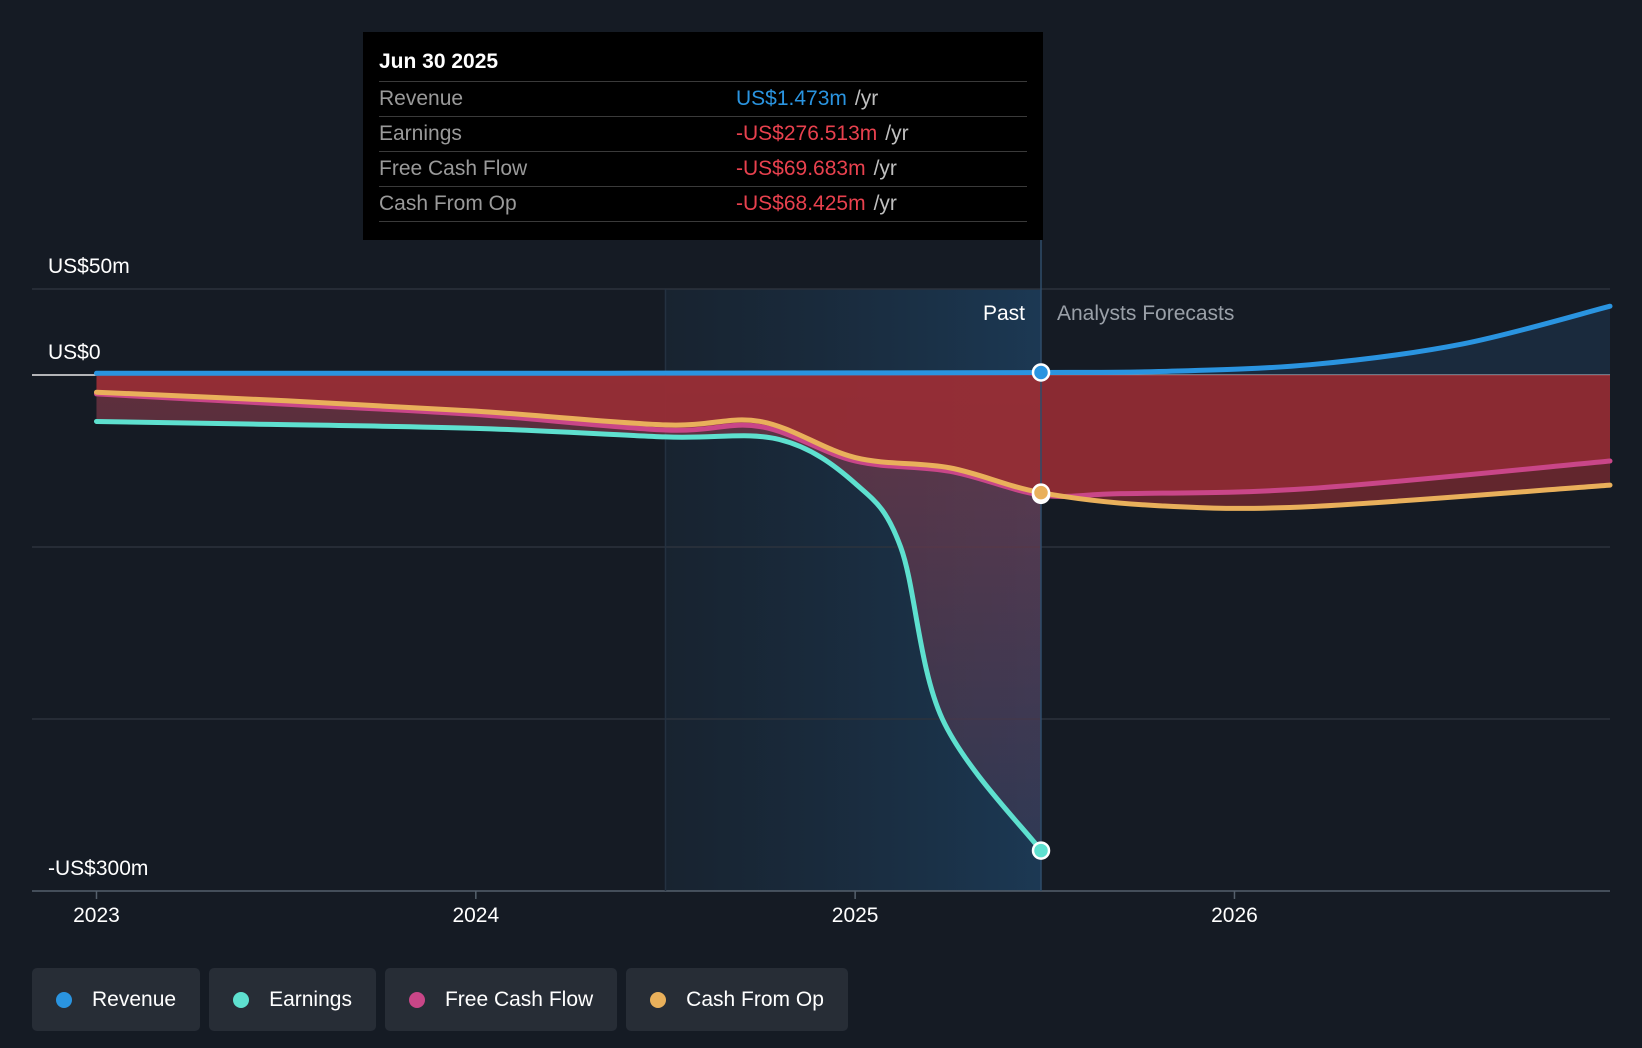  I want to click on revenue-area, so click(853, 340).